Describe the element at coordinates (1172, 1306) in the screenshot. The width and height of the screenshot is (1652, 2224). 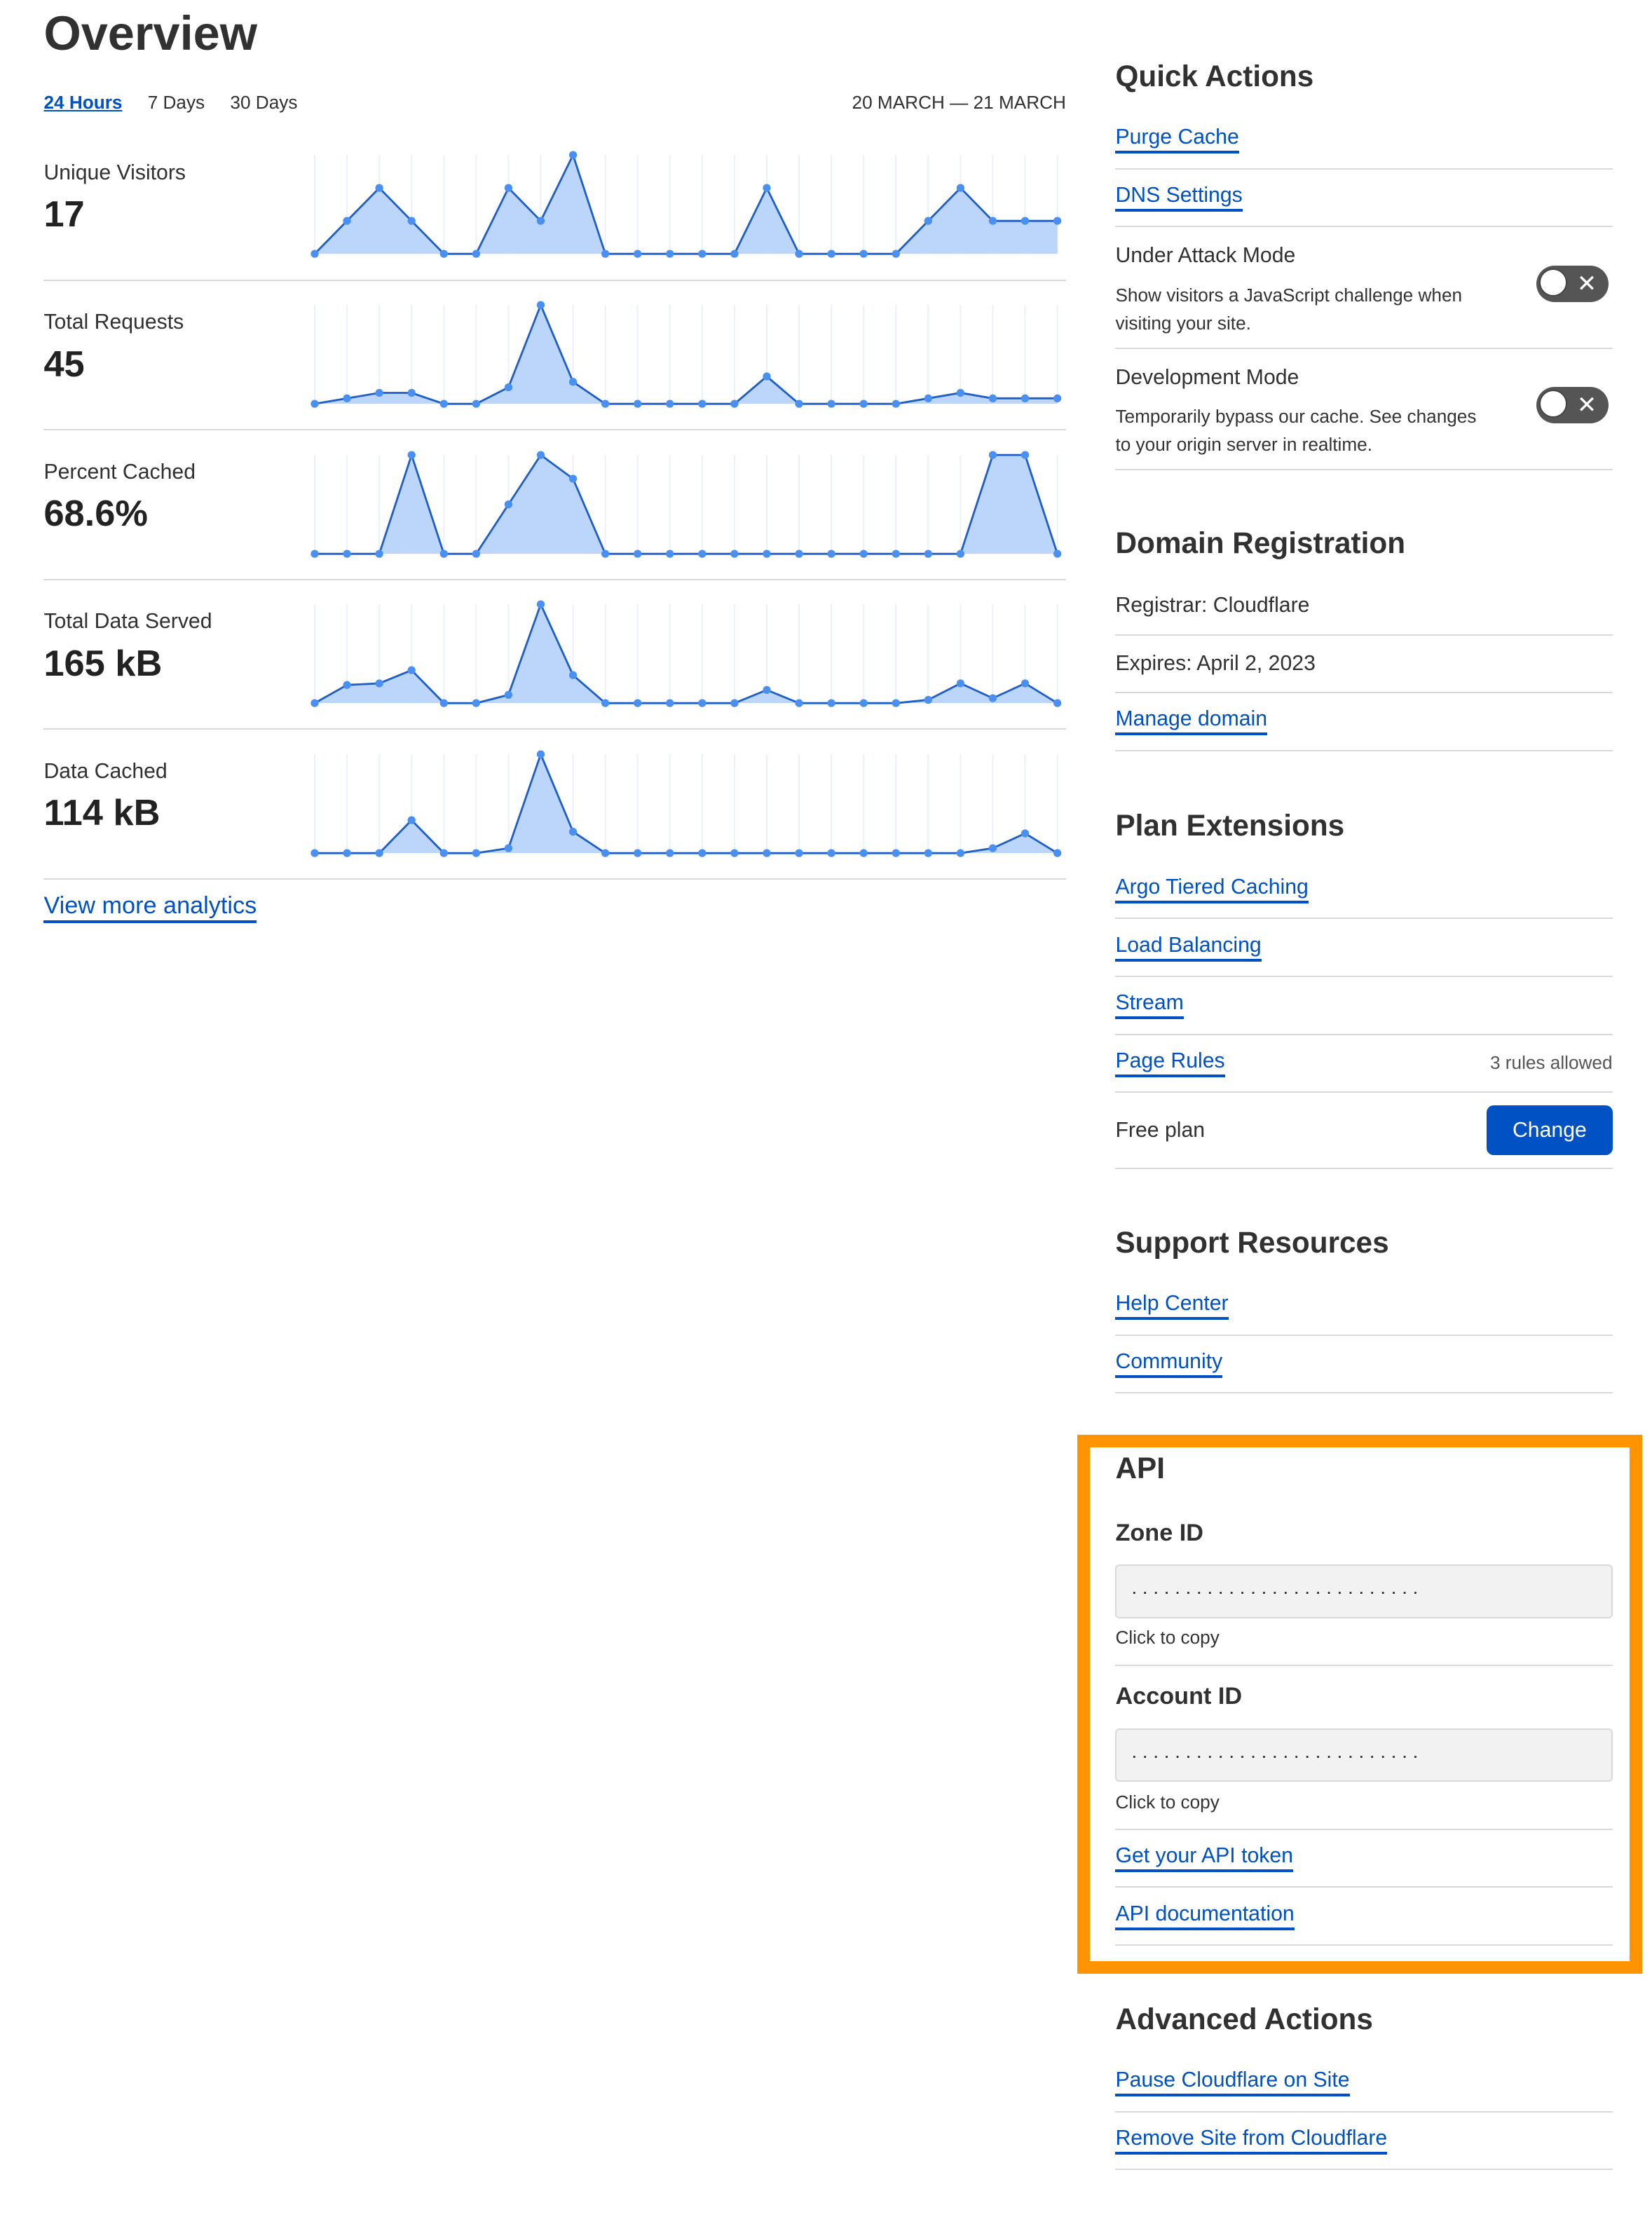
I see `help-center-link: Help Center` at that location.